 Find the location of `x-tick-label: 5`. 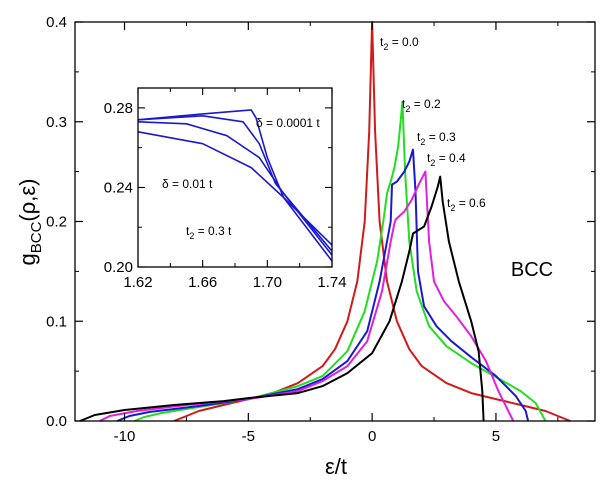

x-tick-label: 5 is located at coordinates (496, 436).